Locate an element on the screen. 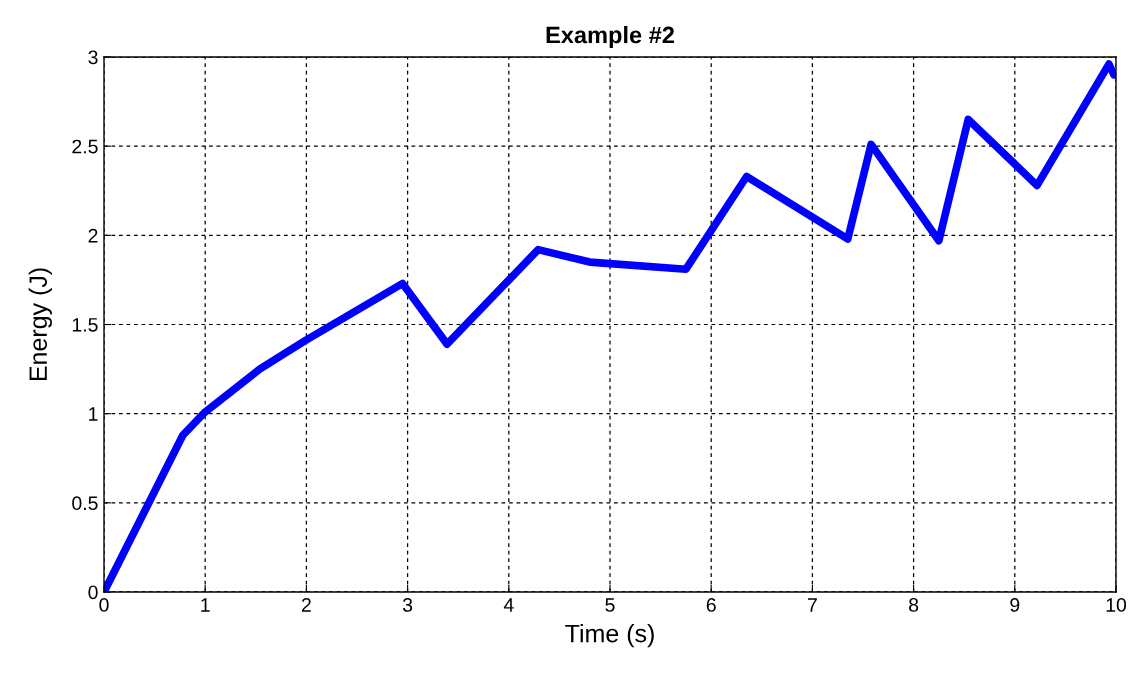 The image size is (1134, 674). y-axis-title: Energy (J) is located at coordinates (40, 324).